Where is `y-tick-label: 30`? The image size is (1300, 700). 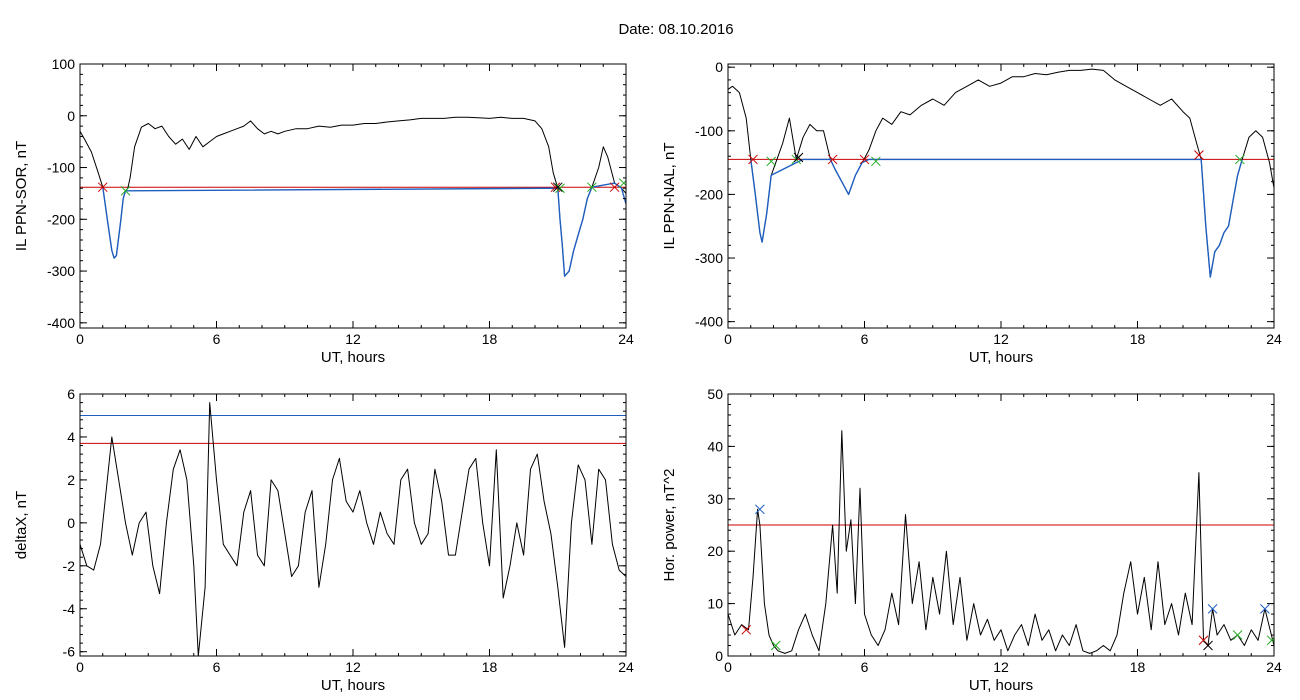 y-tick-label: 30 is located at coordinates (715, 499).